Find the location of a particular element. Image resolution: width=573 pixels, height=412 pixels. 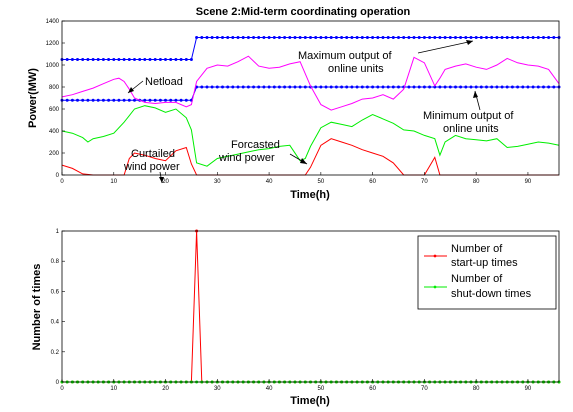

annotation-curtailed-wind: Curtailed wind power is located at coordinates (151, 166).